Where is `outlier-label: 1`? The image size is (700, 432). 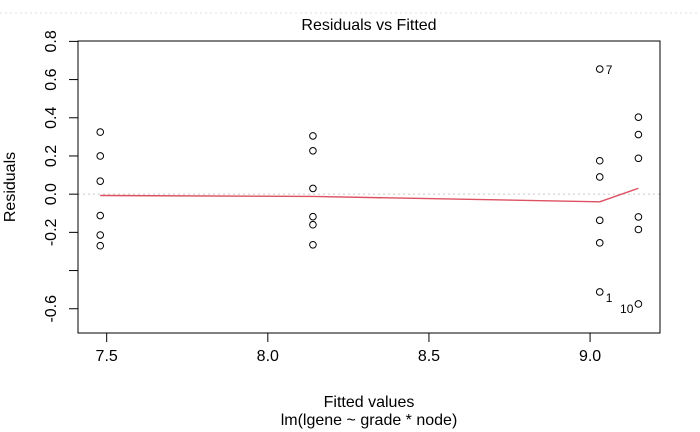
outlier-label: 1 is located at coordinates (609, 298).